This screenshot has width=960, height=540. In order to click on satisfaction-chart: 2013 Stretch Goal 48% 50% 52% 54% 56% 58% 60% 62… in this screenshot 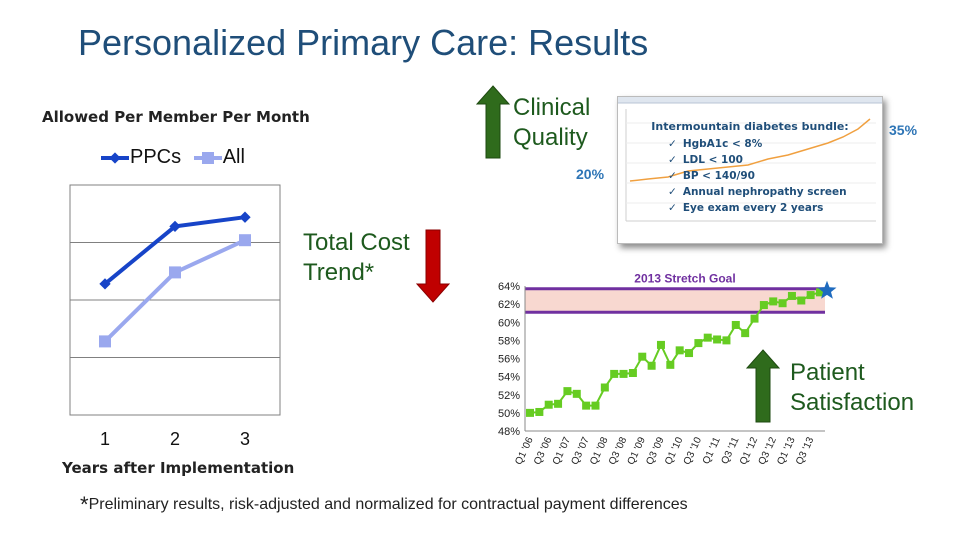, I will do `click(667, 369)`.